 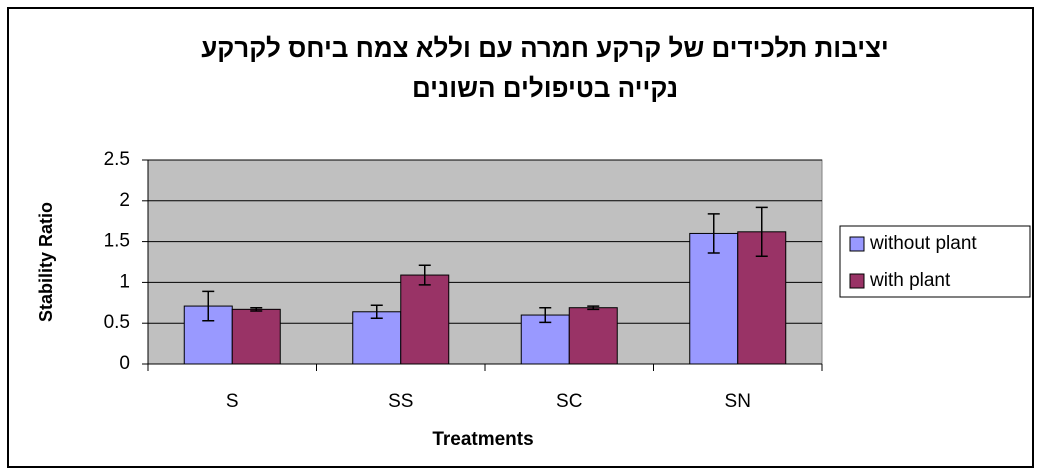 I want to click on y-tick-label: 0.5, so click(x=117, y=322).